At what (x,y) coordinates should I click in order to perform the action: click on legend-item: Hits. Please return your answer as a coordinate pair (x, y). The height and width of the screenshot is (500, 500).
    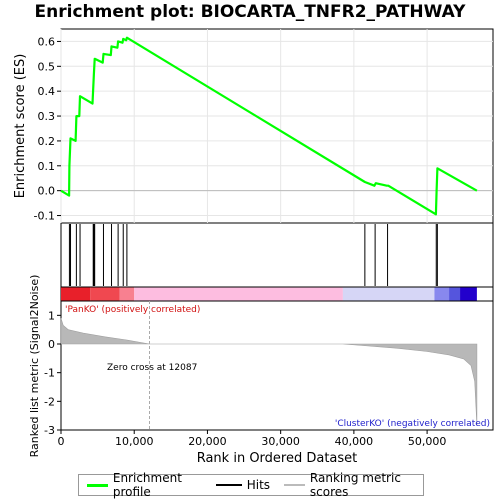
    Looking at the image, I should click on (243, 485).